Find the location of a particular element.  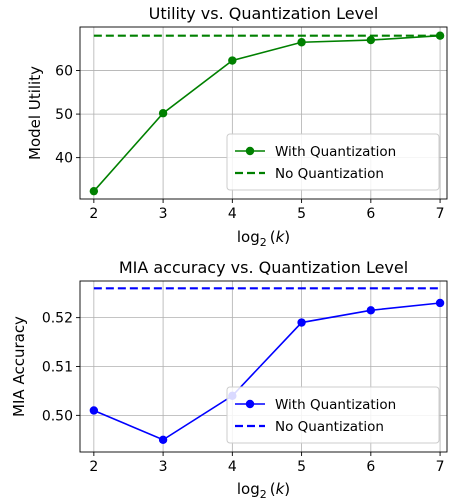

y-tick-label: 0.50 is located at coordinates (57, 416).